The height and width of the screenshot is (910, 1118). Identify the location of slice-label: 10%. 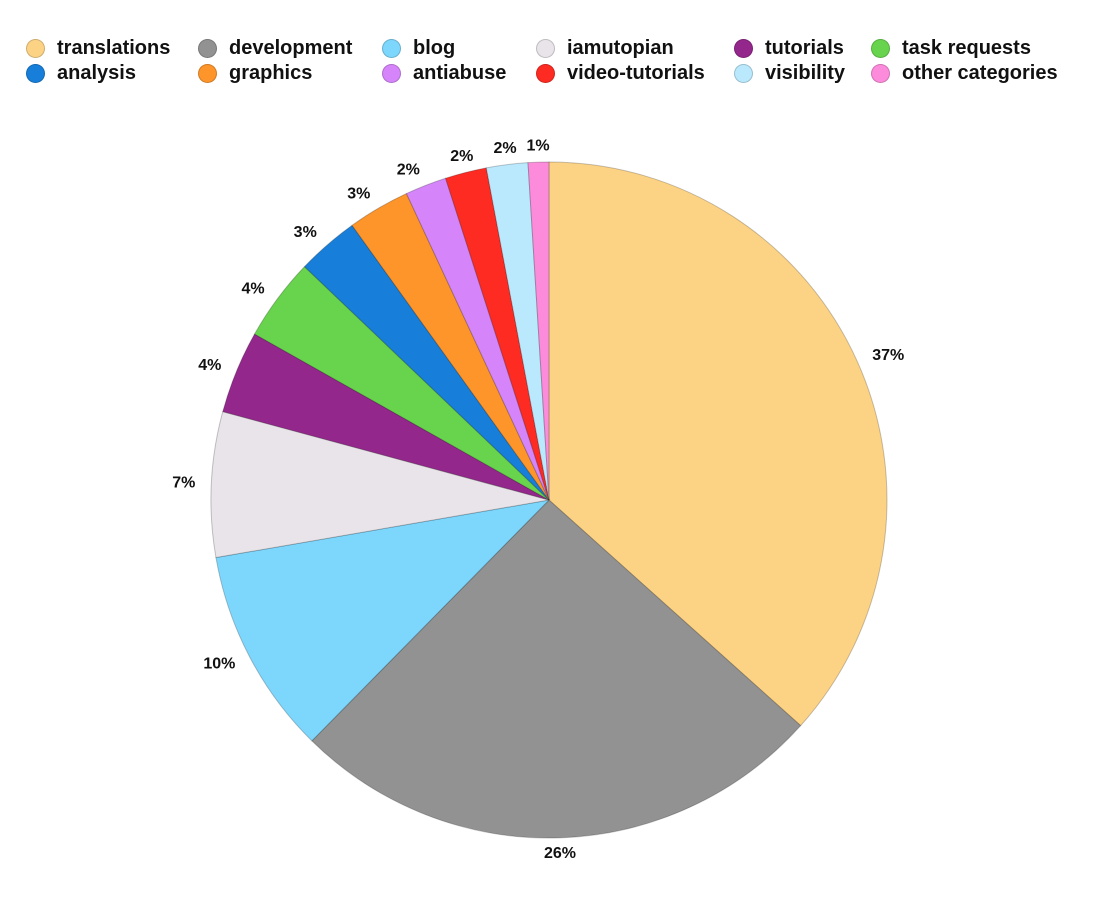
(219, 663).